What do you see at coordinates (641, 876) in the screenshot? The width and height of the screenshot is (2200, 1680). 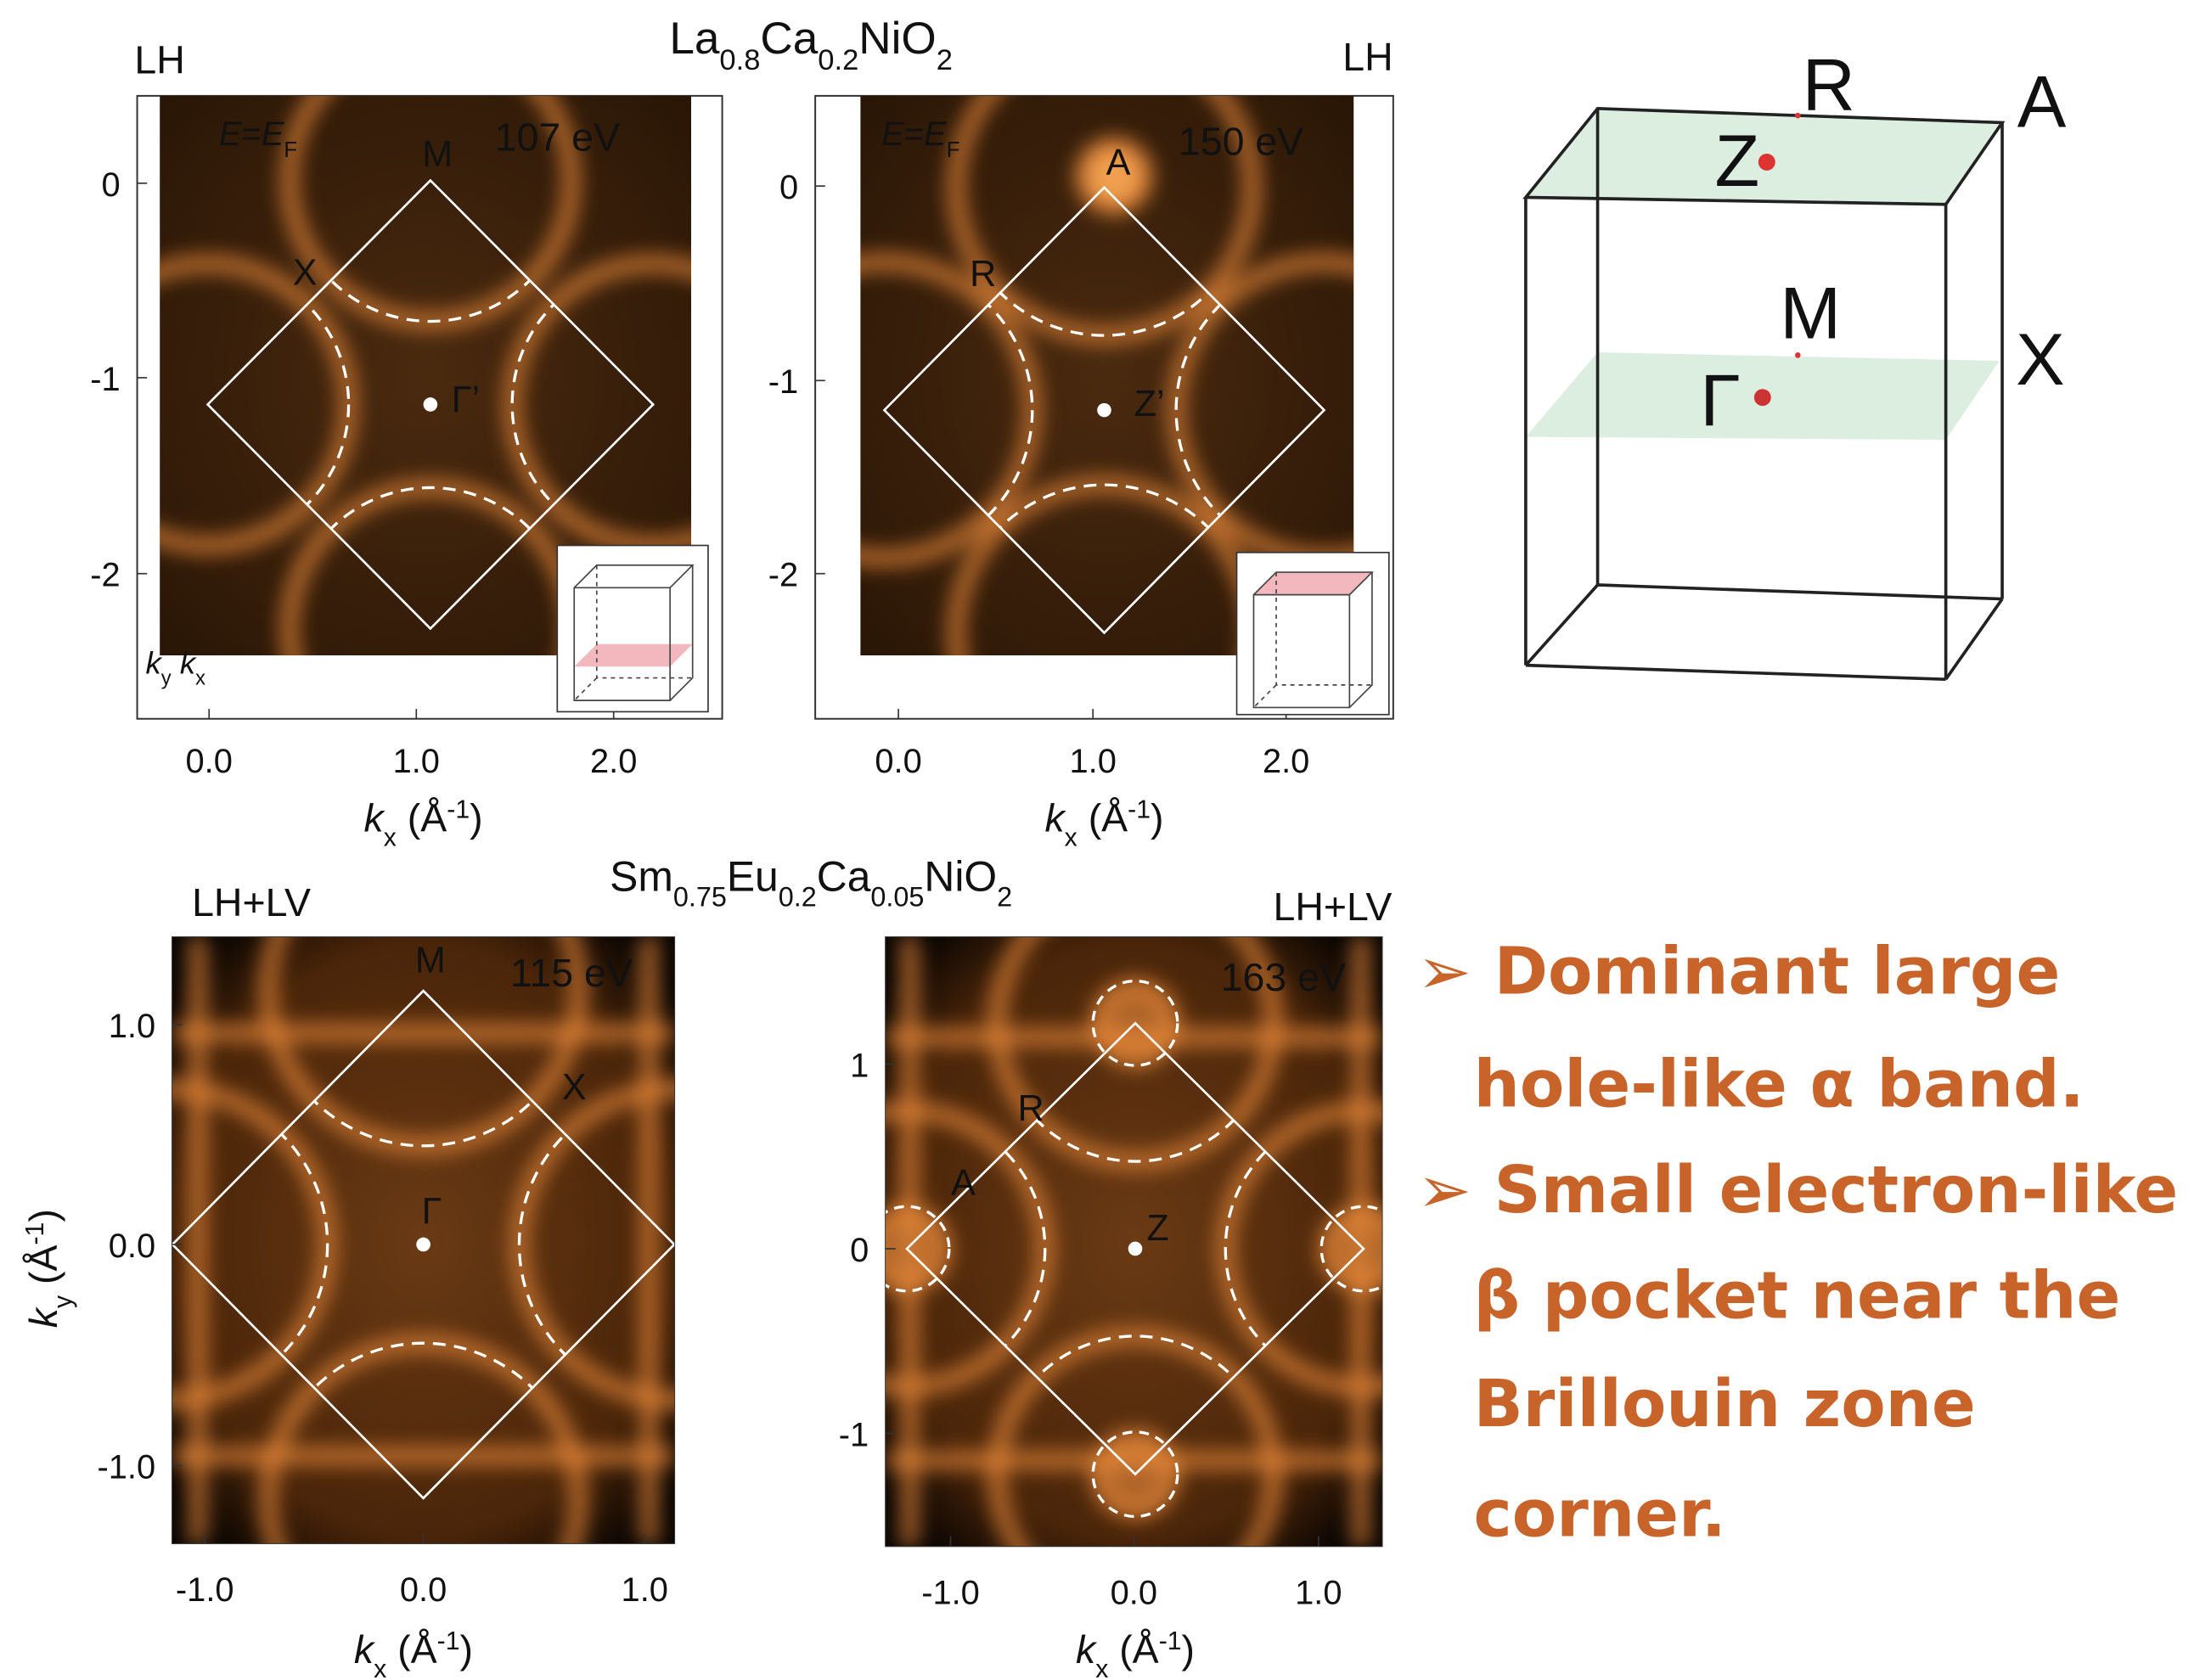 I see `text-part: Sm` at bounding box center [641, 876].